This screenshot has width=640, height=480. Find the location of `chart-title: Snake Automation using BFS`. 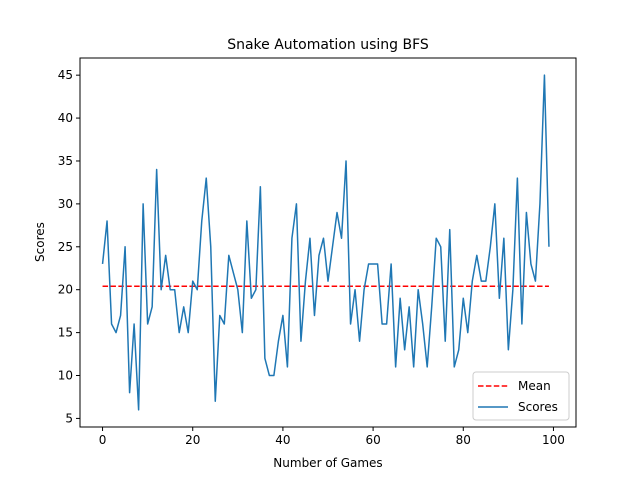

chart-title: Snake Automation using BFS is located at coordinates (328, 45).